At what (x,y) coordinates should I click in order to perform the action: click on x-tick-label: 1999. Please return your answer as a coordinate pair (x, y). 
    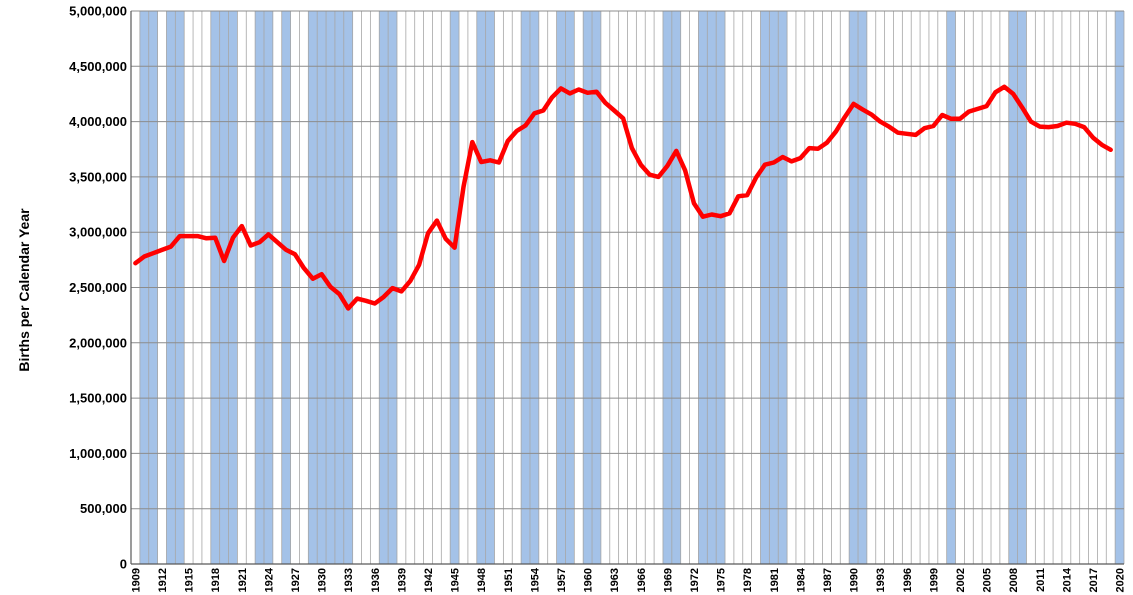
    Looking at the image, I should click on (934, 580).